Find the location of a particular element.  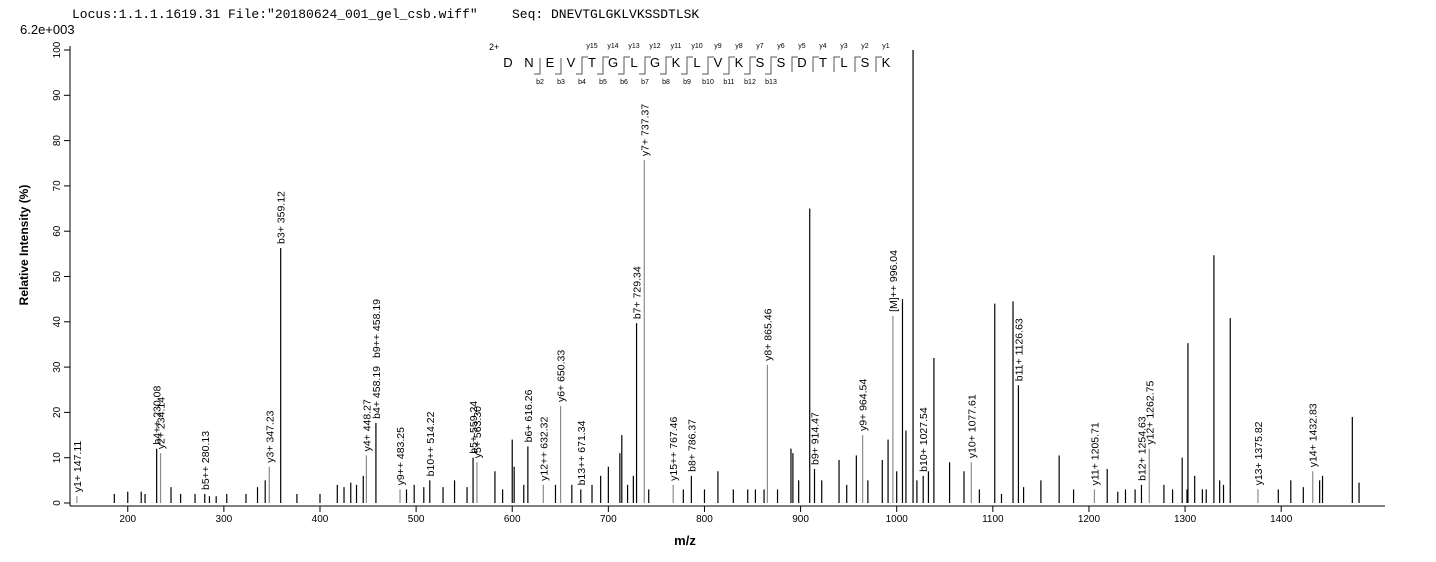

y-tick-label: 50 is located at coordinates (57, 277).